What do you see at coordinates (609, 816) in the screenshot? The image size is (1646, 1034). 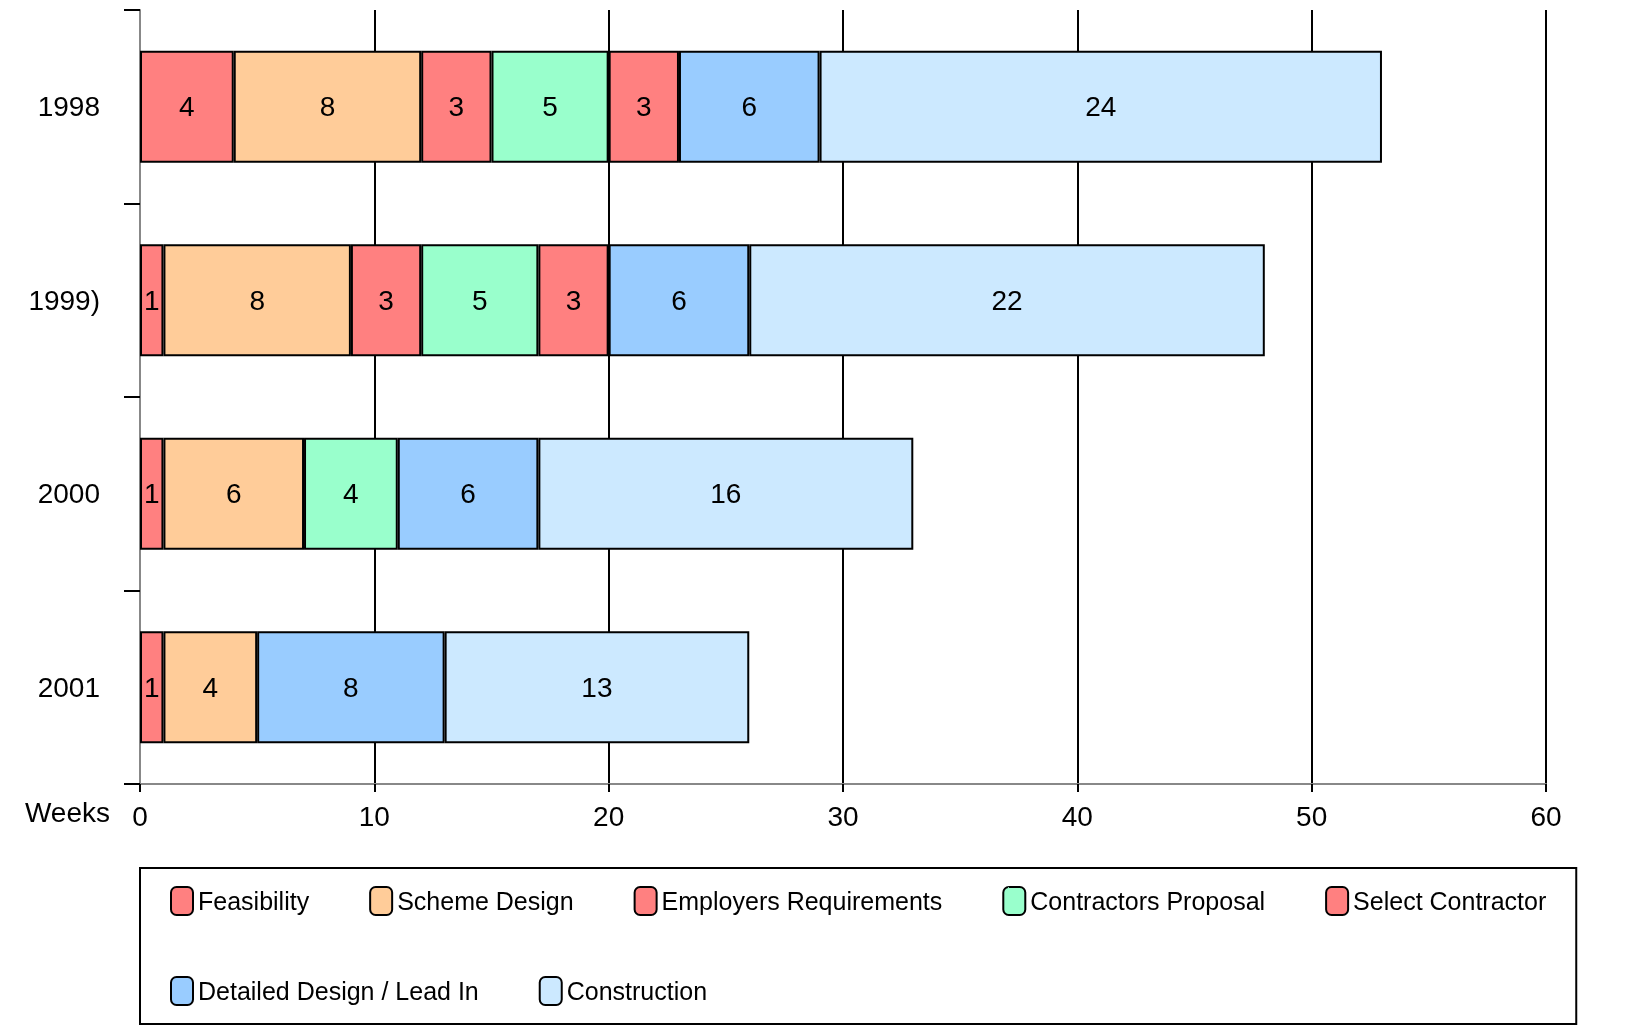 I see `x-tick-label: 20` at bounding box center [609, 816].